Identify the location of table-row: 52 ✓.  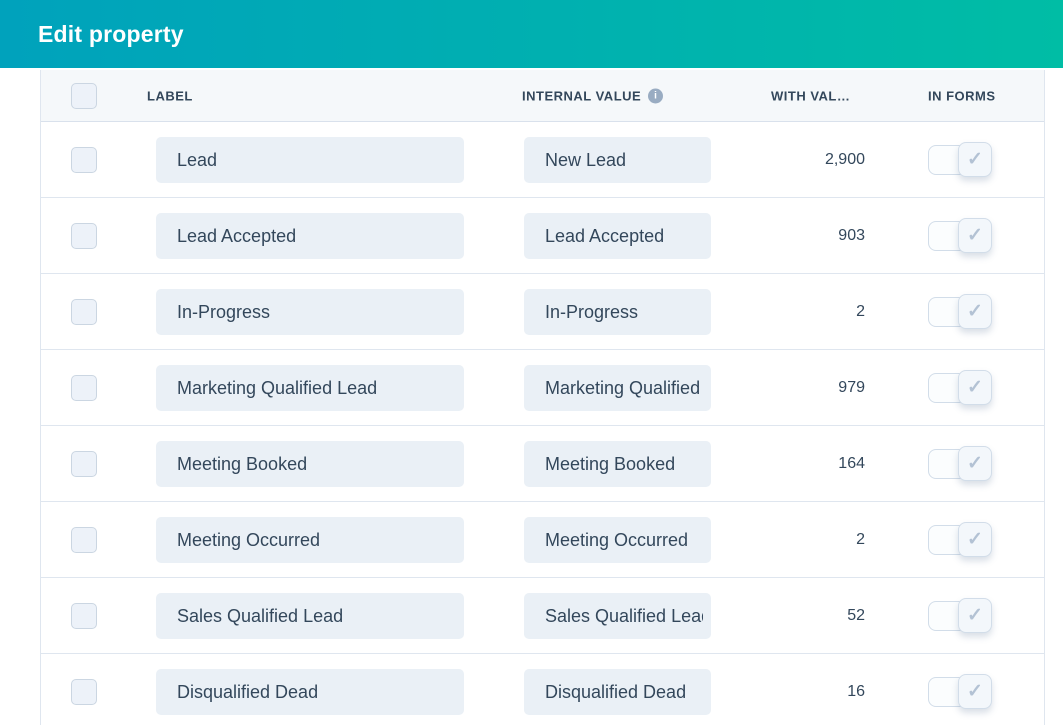
(542, 616).